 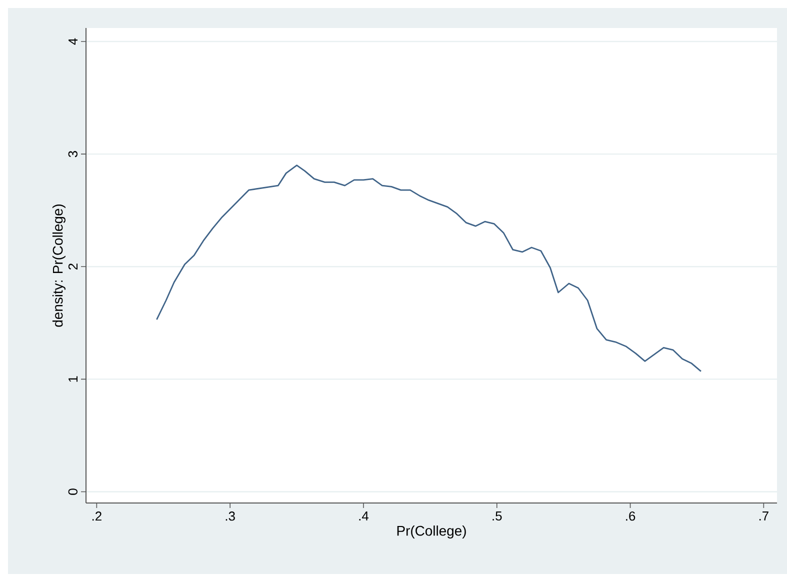 I want to click on y-tick-label: 0, so click(x=73, y=491).